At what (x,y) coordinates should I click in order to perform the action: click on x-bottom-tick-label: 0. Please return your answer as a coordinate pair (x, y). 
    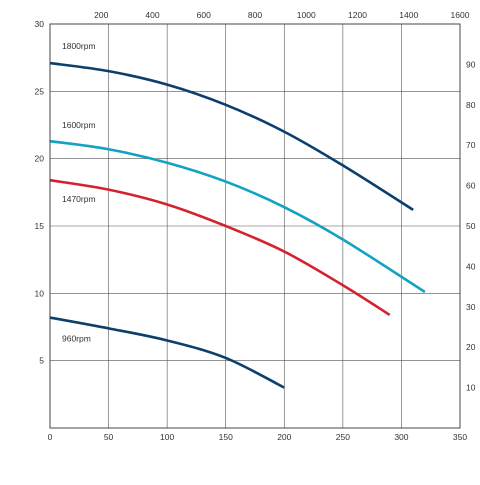
    Looking at the image, I should click on (50, 437).